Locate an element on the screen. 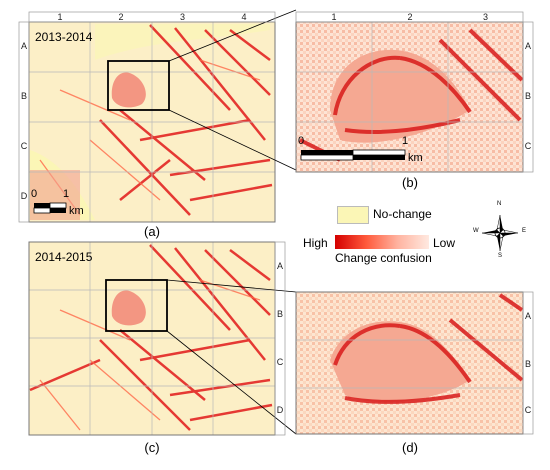 This screenshot has height=470, width=550. legend-confusion-label: Change confusion is located at coordinates (383, 258).